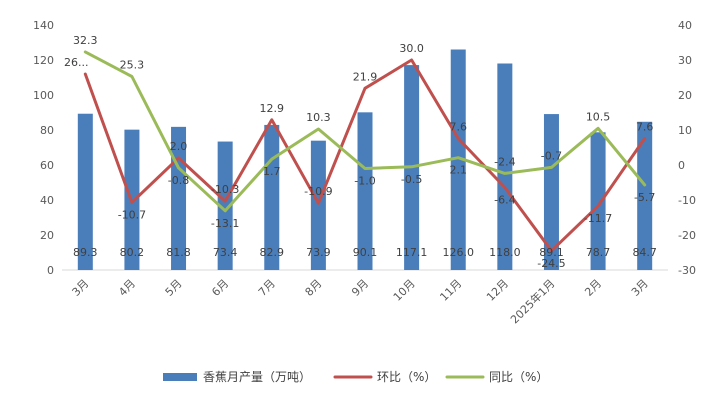 The height and width of the screenshot is (403, 725). Describe the element at coordinates (43, 60) in the screenshot. I see `y-left-tick-label: 120` at that location.